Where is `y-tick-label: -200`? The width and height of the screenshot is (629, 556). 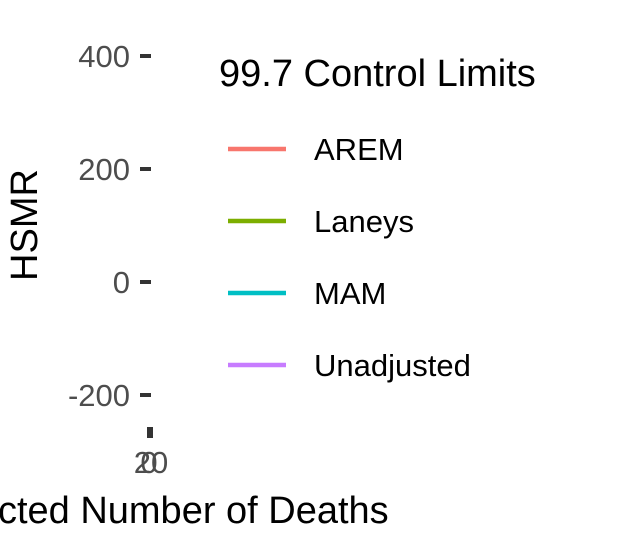 y-tick-label: -200 is located at coordinates (99, 395).